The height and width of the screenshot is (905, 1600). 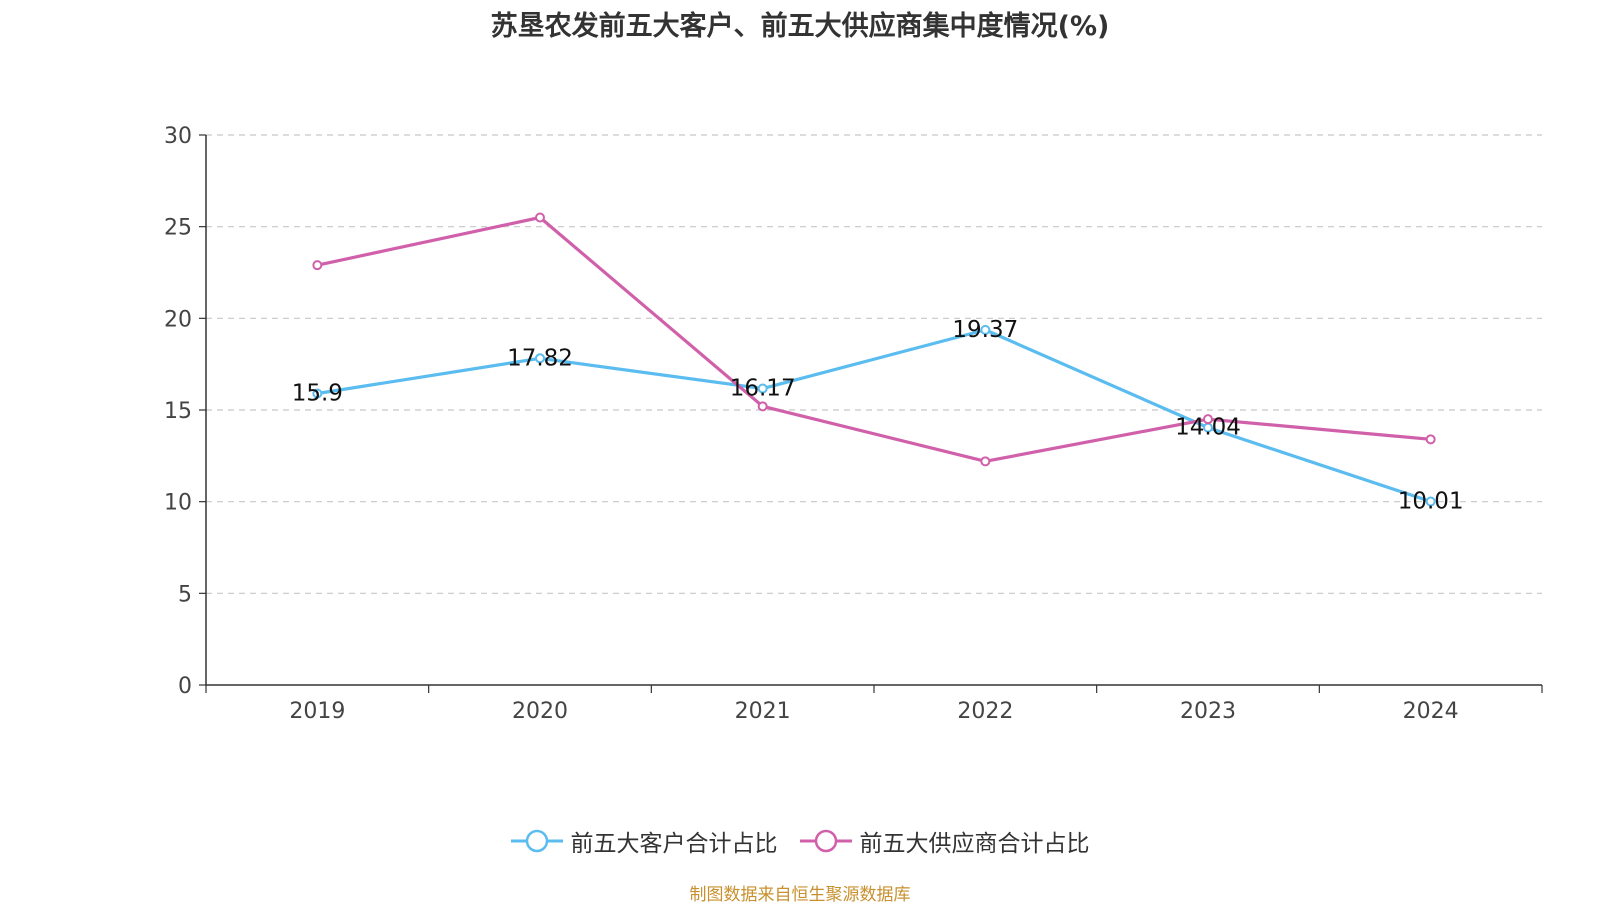 I want to click on data-label: 19.37, so click(x=985, y=330).